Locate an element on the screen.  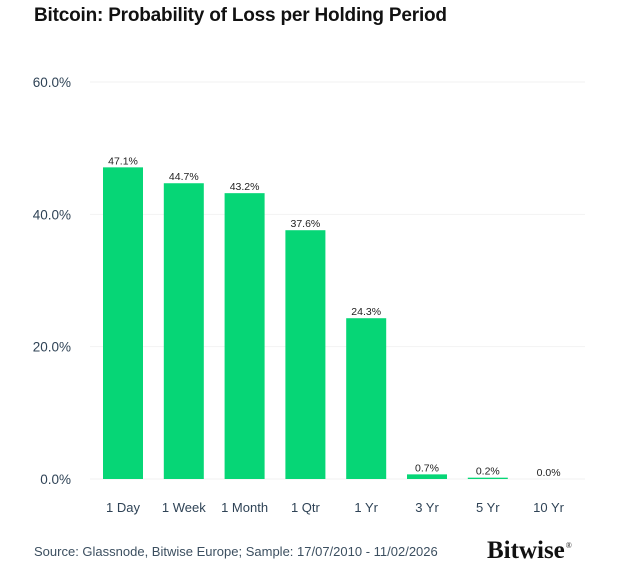
data-label: 44.7% is located at coordinates (184, 177).